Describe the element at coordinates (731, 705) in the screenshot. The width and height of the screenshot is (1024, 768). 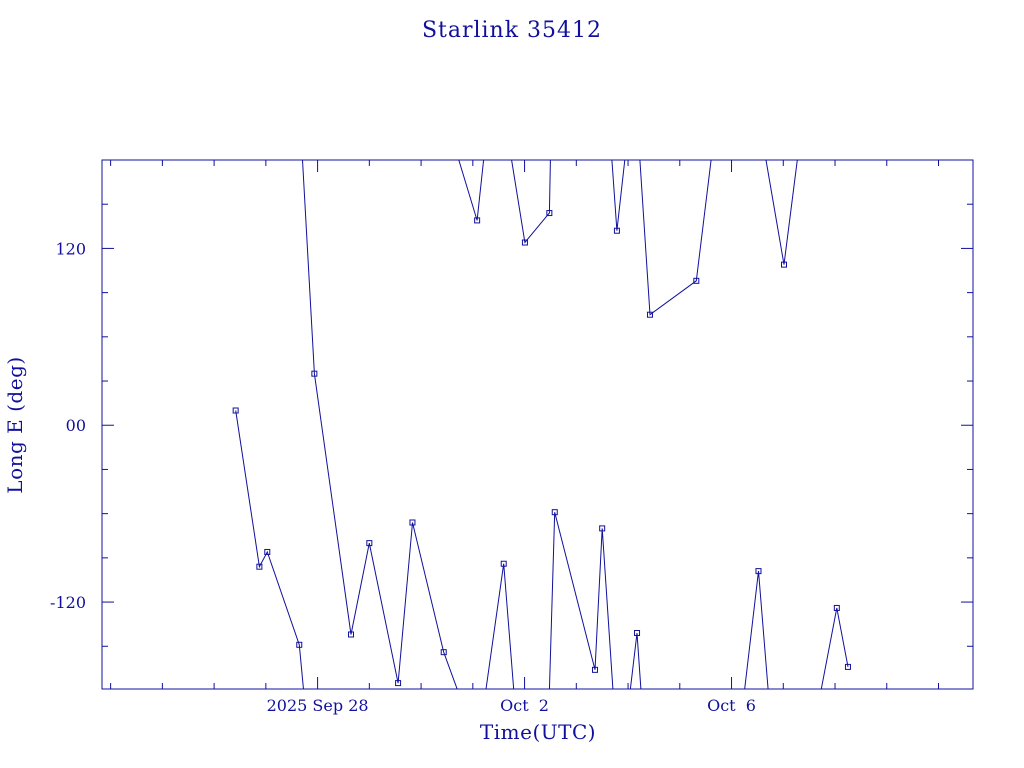
I see `x-tick-label: Oct 6` at that location.